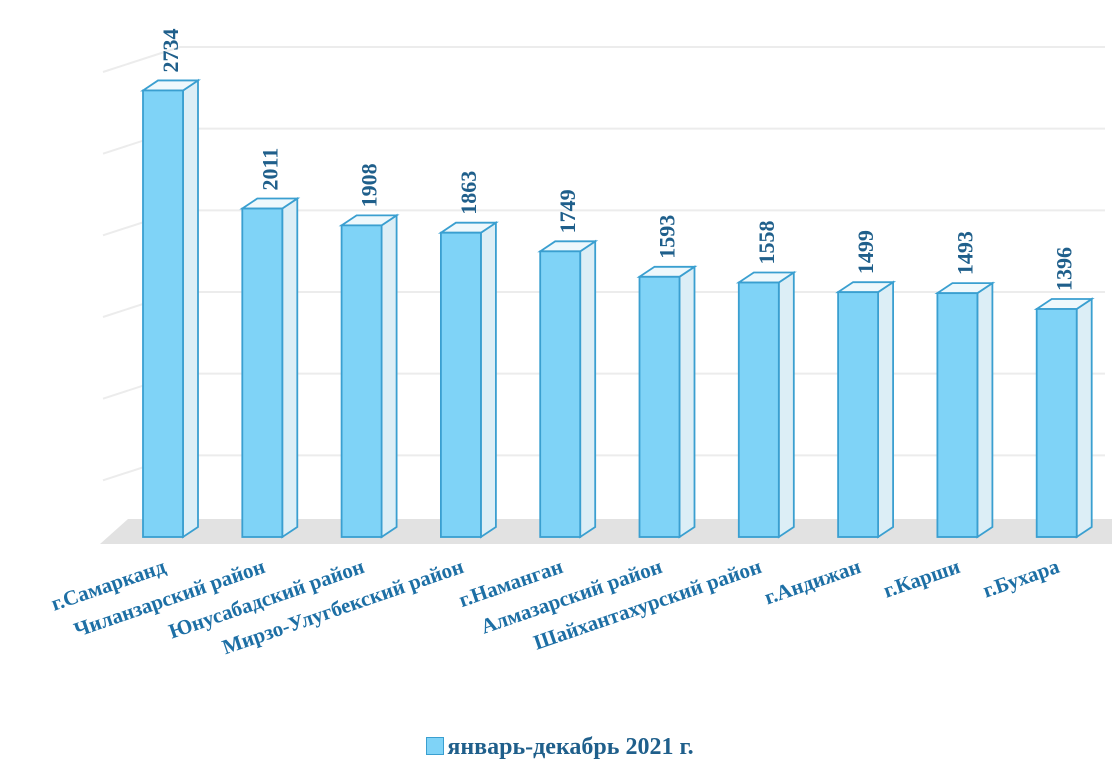 The width and height of the screenshot is (1120, 769). What do you see at coordinates (435, 746) in the screenshot?
I see `legend-swatch` at bounding box center [435, 746].